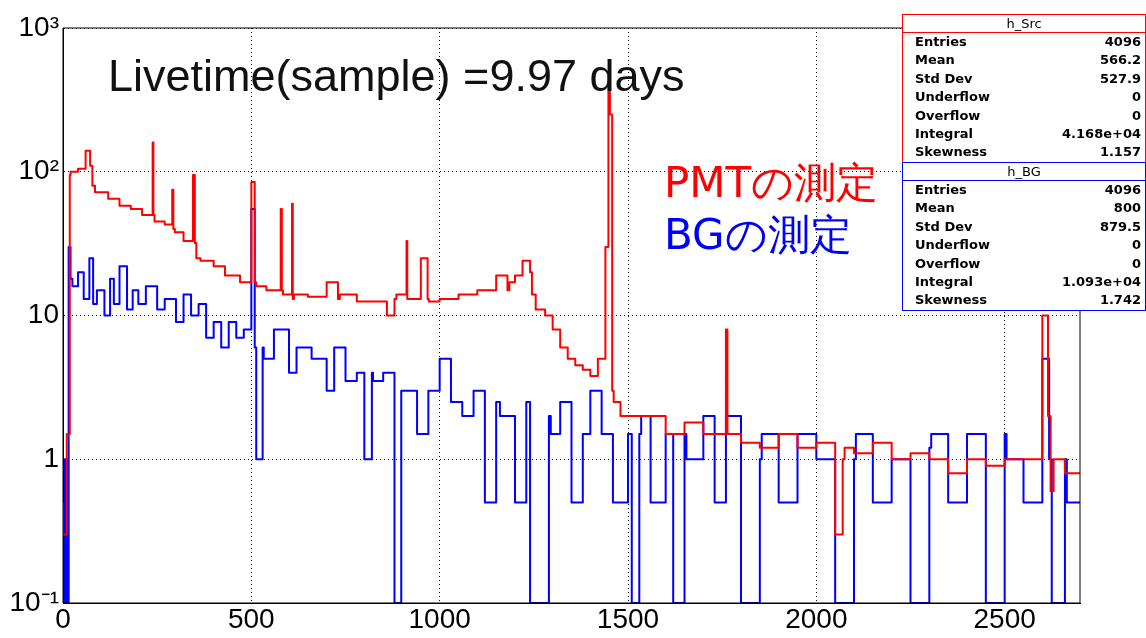 This screenshot has width=1146, height=638. I want to click on x-tick-label: 2500, so click(1004, 618).